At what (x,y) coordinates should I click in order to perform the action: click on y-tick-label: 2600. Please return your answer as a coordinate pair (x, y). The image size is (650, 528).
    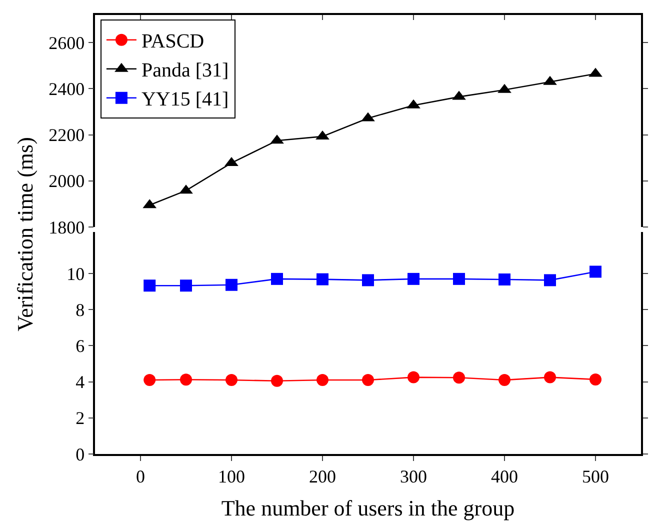
    Looking at the image, I should click on (66, 42).